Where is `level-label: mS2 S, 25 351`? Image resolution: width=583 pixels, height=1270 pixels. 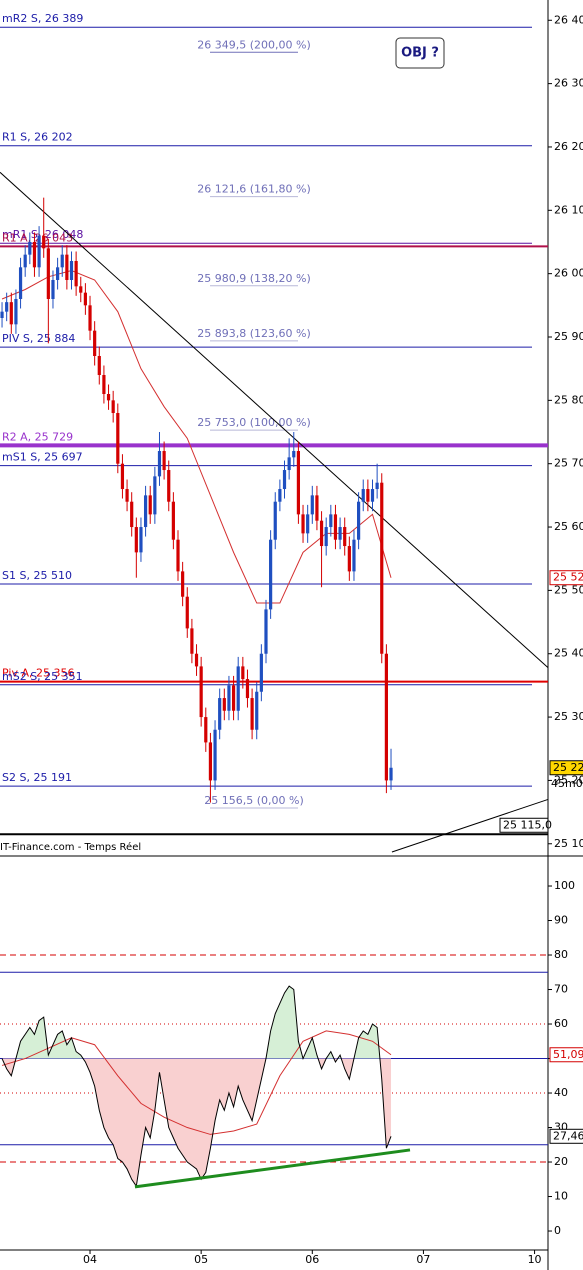
level-label: mS2 S, 25 351 is located at coordinates (42, 676).